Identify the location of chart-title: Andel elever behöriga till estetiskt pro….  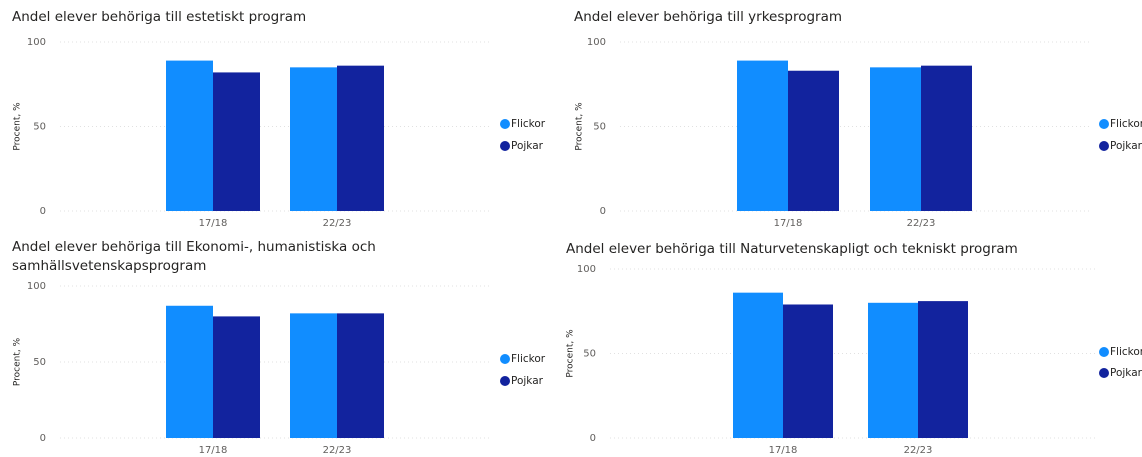
(159, 17).